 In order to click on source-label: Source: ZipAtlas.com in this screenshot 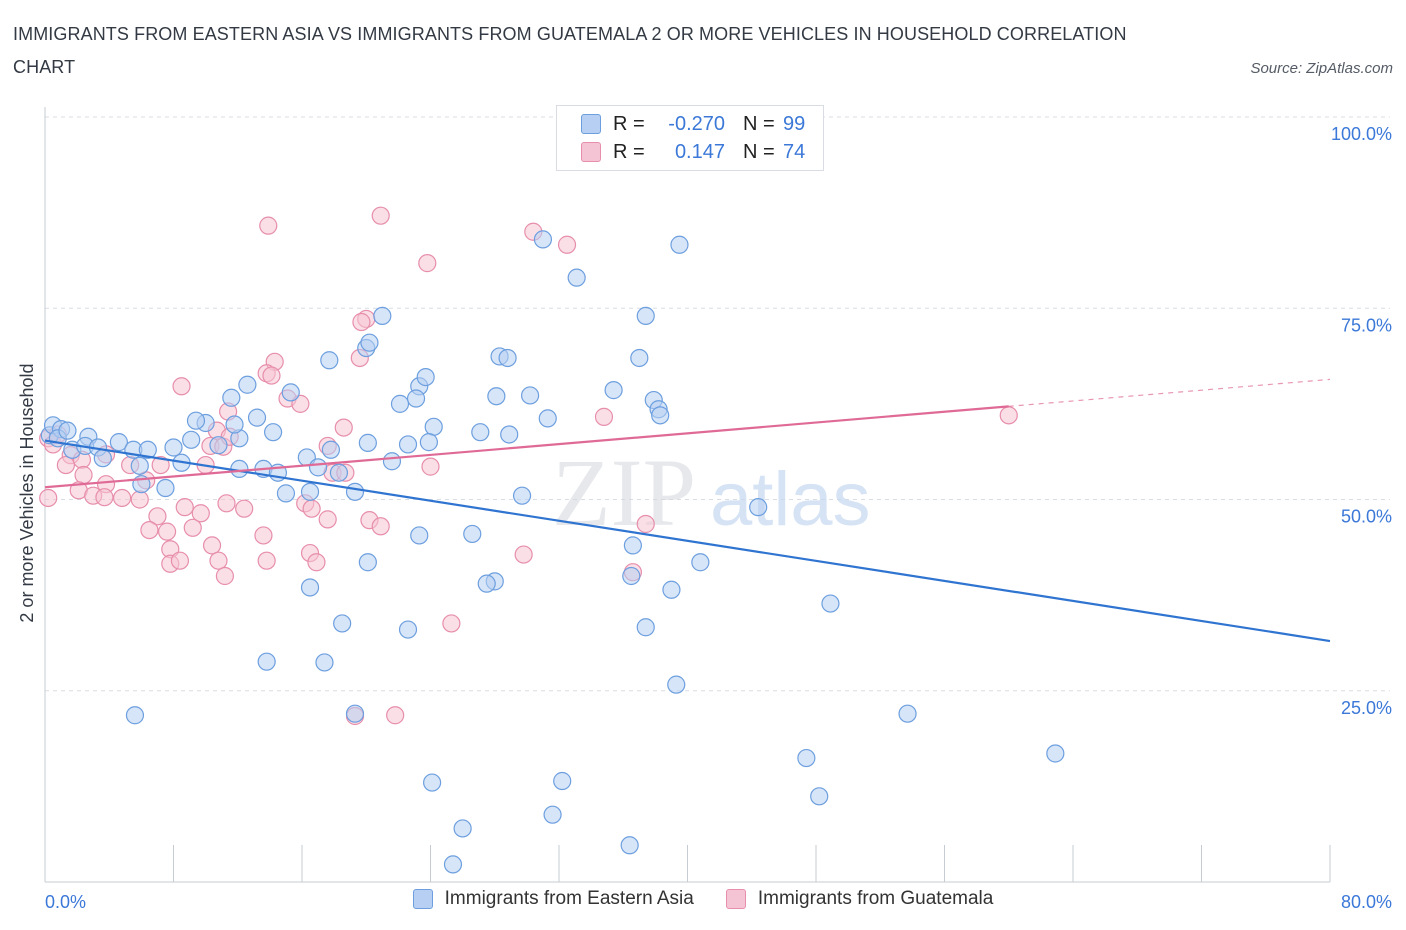, I will do `click(1321, 68)`.